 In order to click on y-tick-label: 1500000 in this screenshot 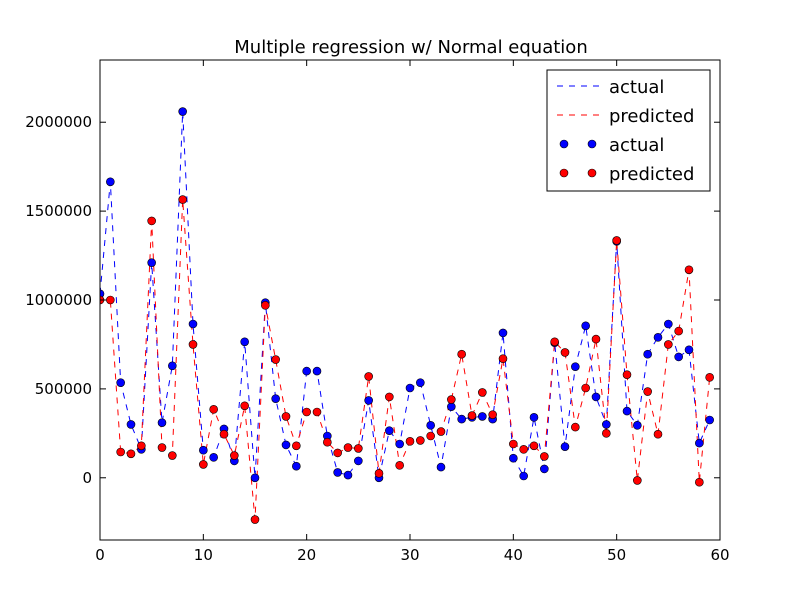, I will do `click(58, 211)`.